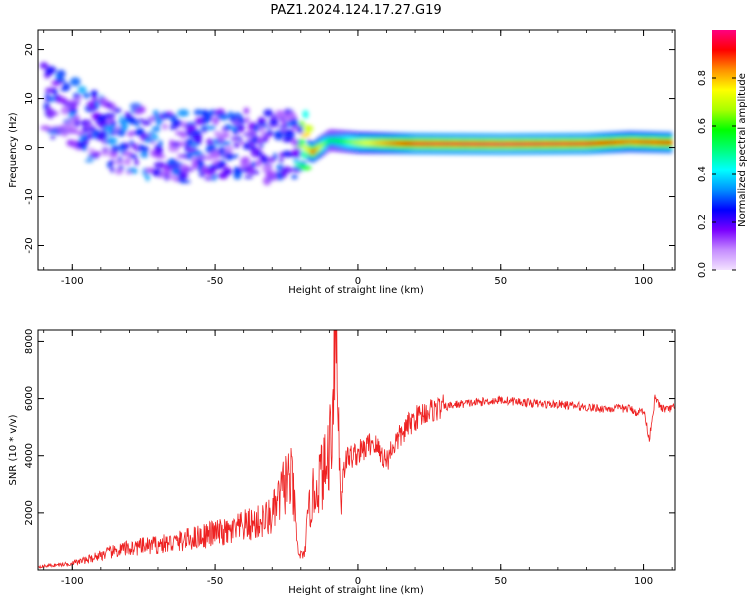 This screenshot has width=750, height=600. I want to click on spectrogram-x-axis-label: Height of straight line (km), so click(356, 290).